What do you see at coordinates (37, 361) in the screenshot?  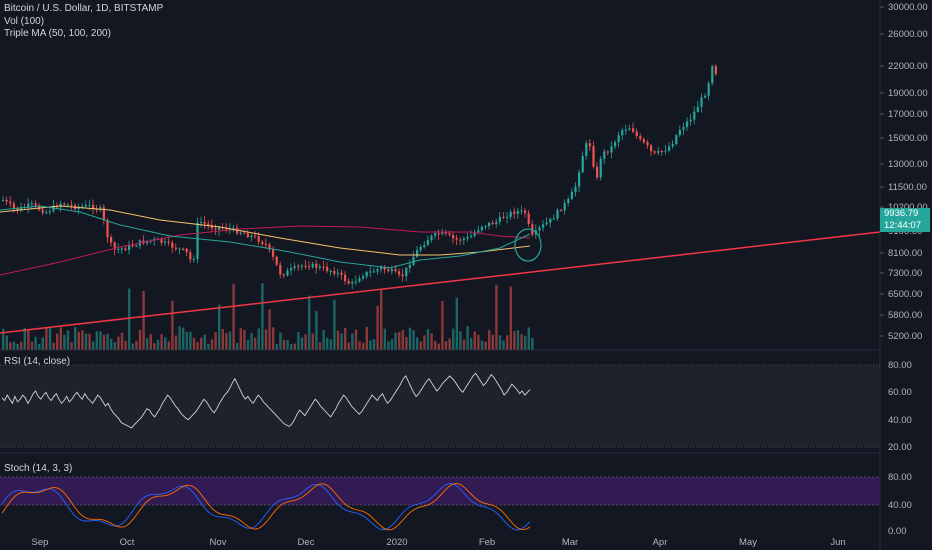 I see `rsi-legend: RSI (14, close)` at bounding box center [37, 361].